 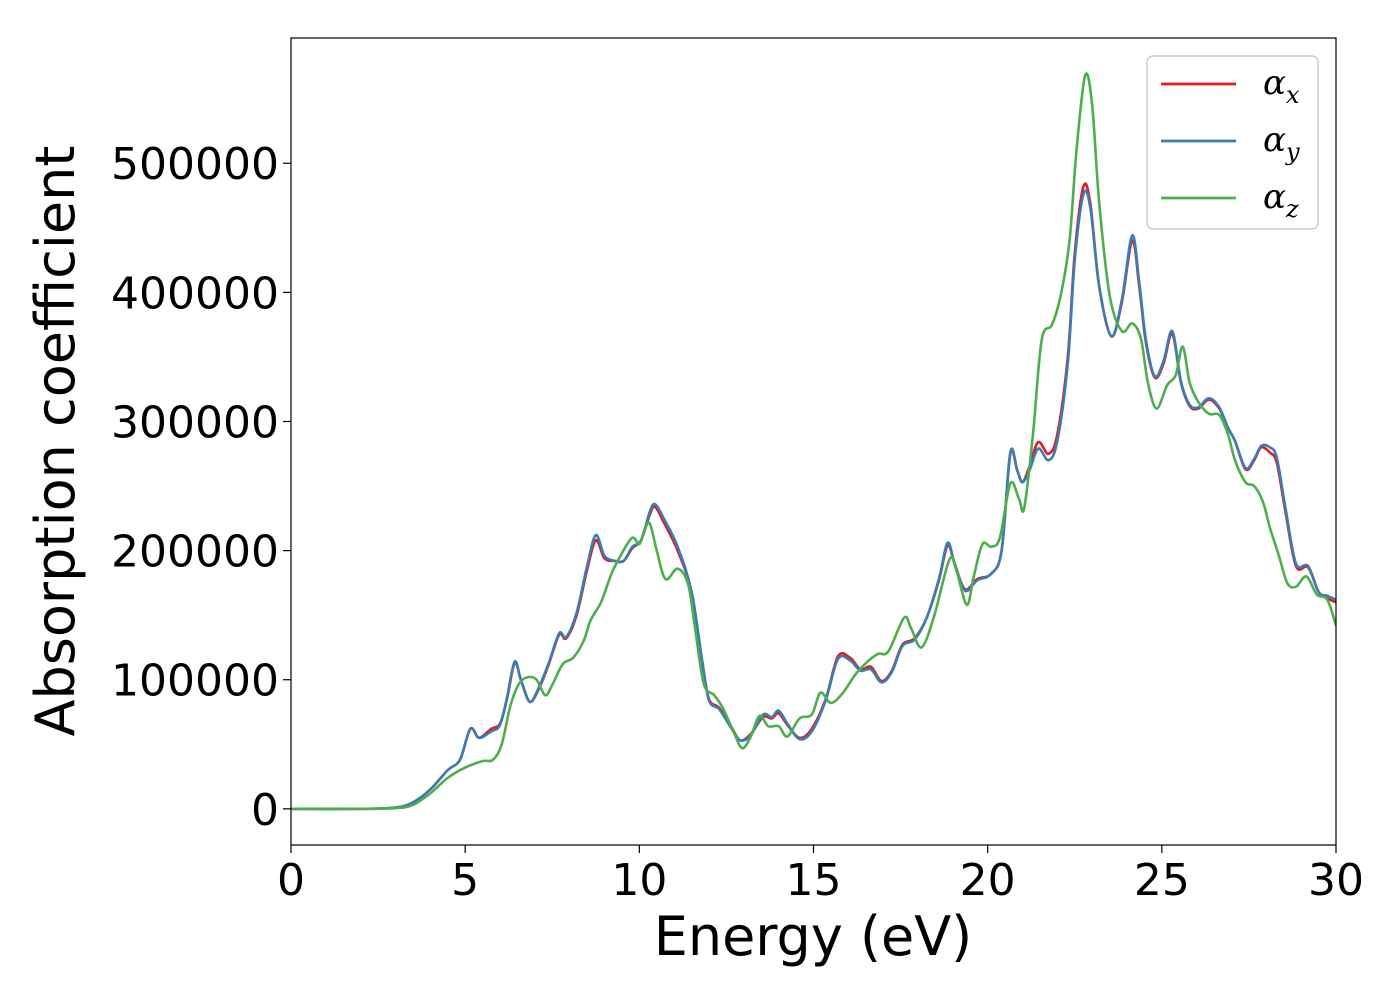 I want to click on y-tick-label: 0, so click(x=265, y=810).